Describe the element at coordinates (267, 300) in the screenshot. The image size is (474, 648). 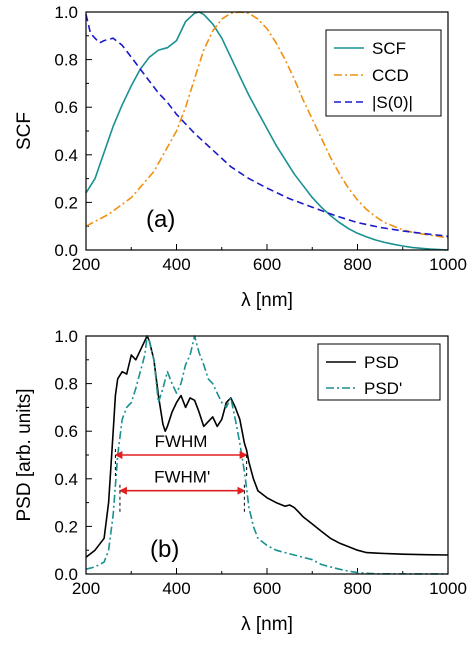
I see `x-axis-label-a: λ [nm]` at that location.